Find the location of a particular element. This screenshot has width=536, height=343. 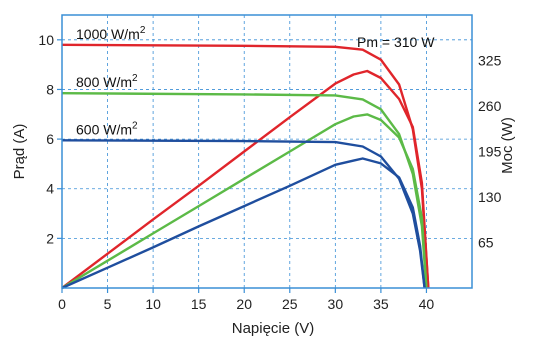

x-tick-label: 15 is located at coordinates (199, 304).